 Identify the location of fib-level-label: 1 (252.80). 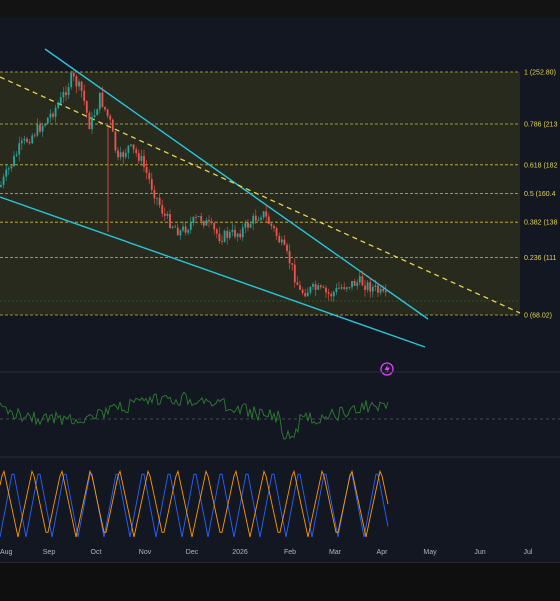
(540, 73).